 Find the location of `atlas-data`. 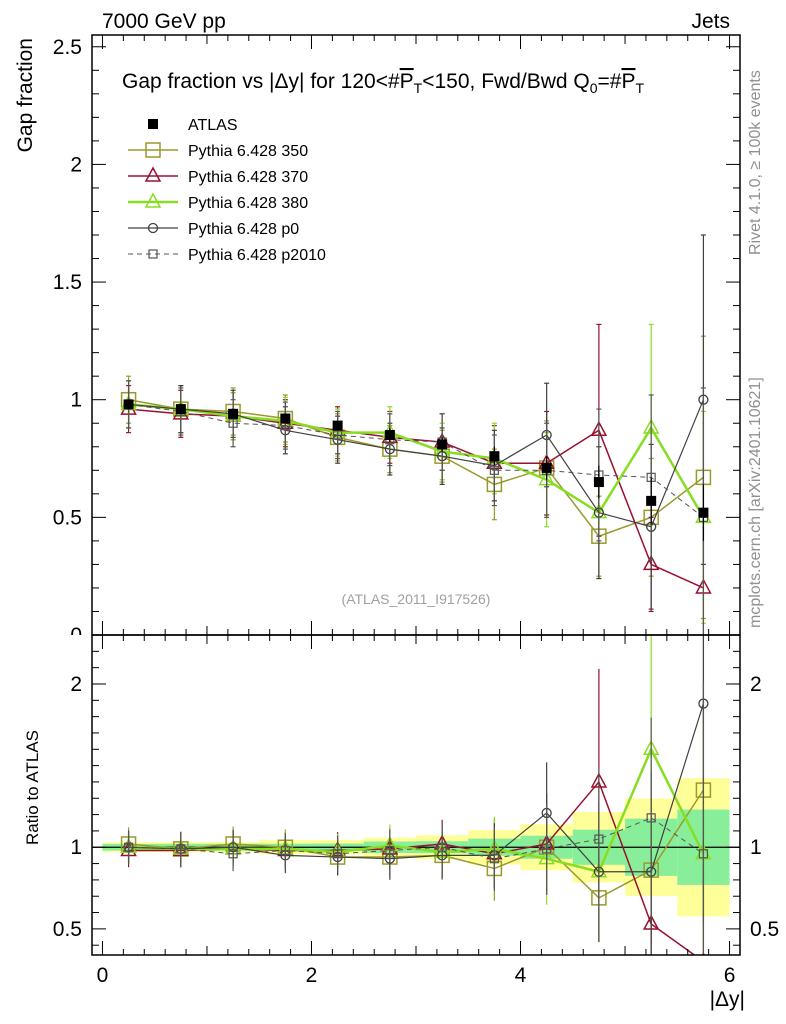

atlas-data is located at coordinates (416, 470).